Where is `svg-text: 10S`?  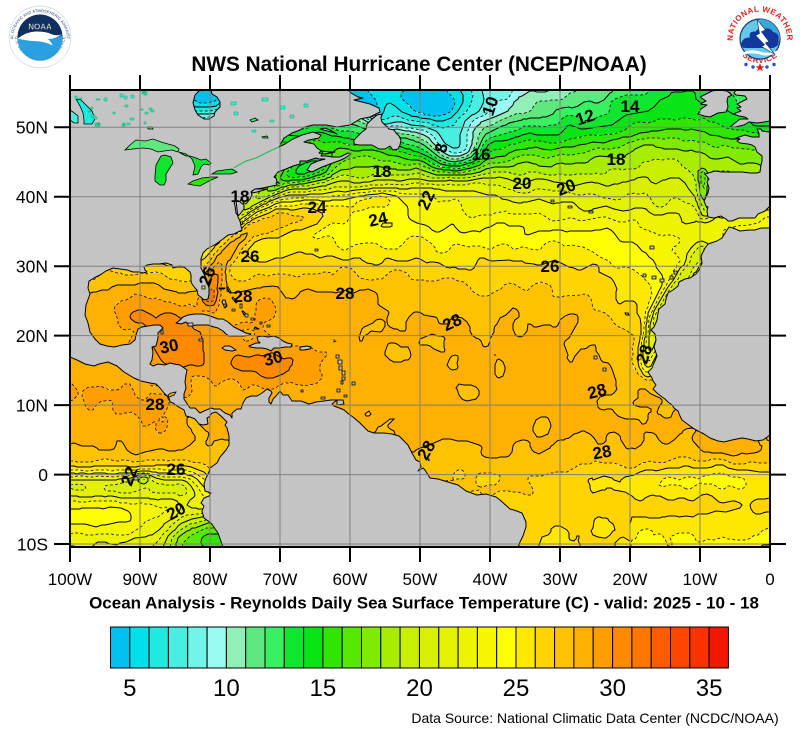 svg-text: 10S is located at coordinates (32, 545).